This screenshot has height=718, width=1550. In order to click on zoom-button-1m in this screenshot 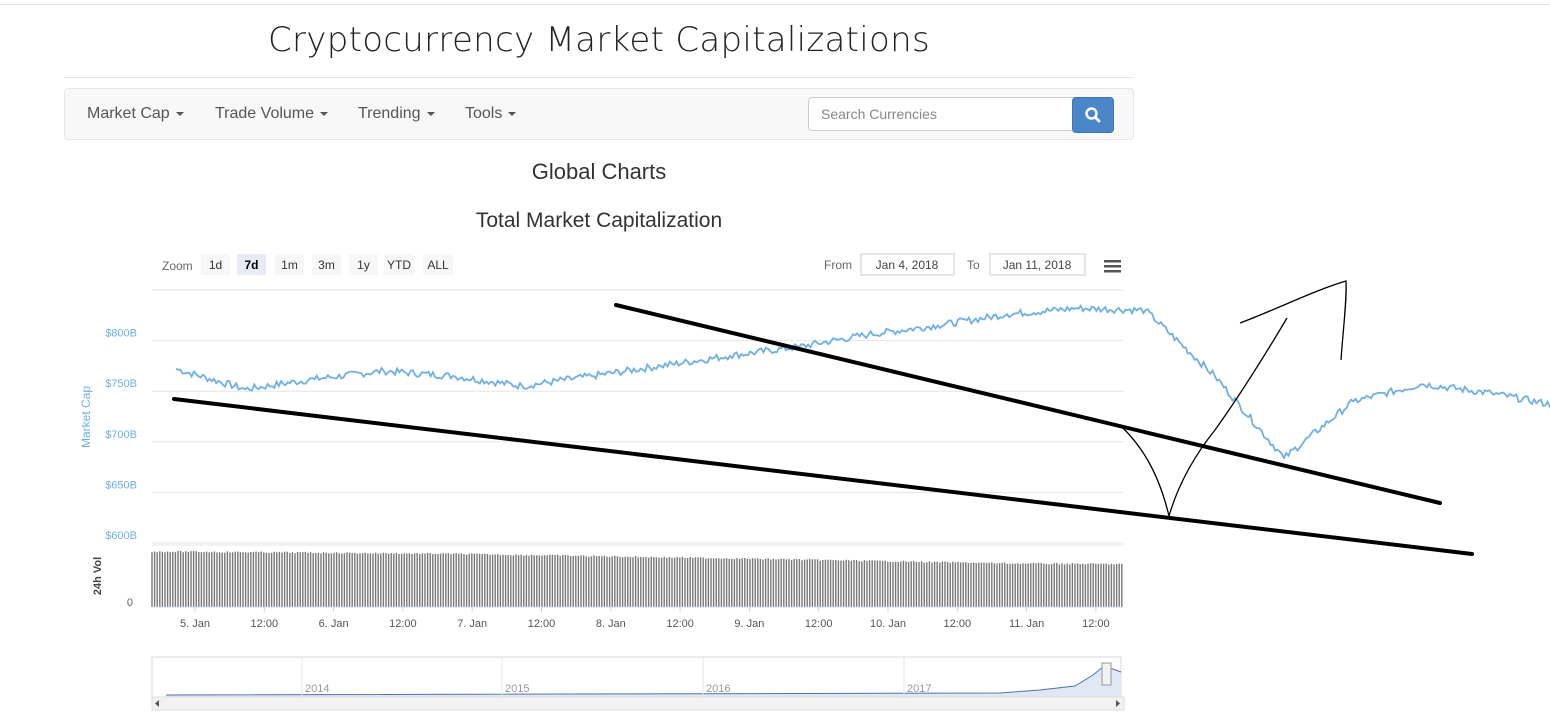, I will do `click(289, 264)`.